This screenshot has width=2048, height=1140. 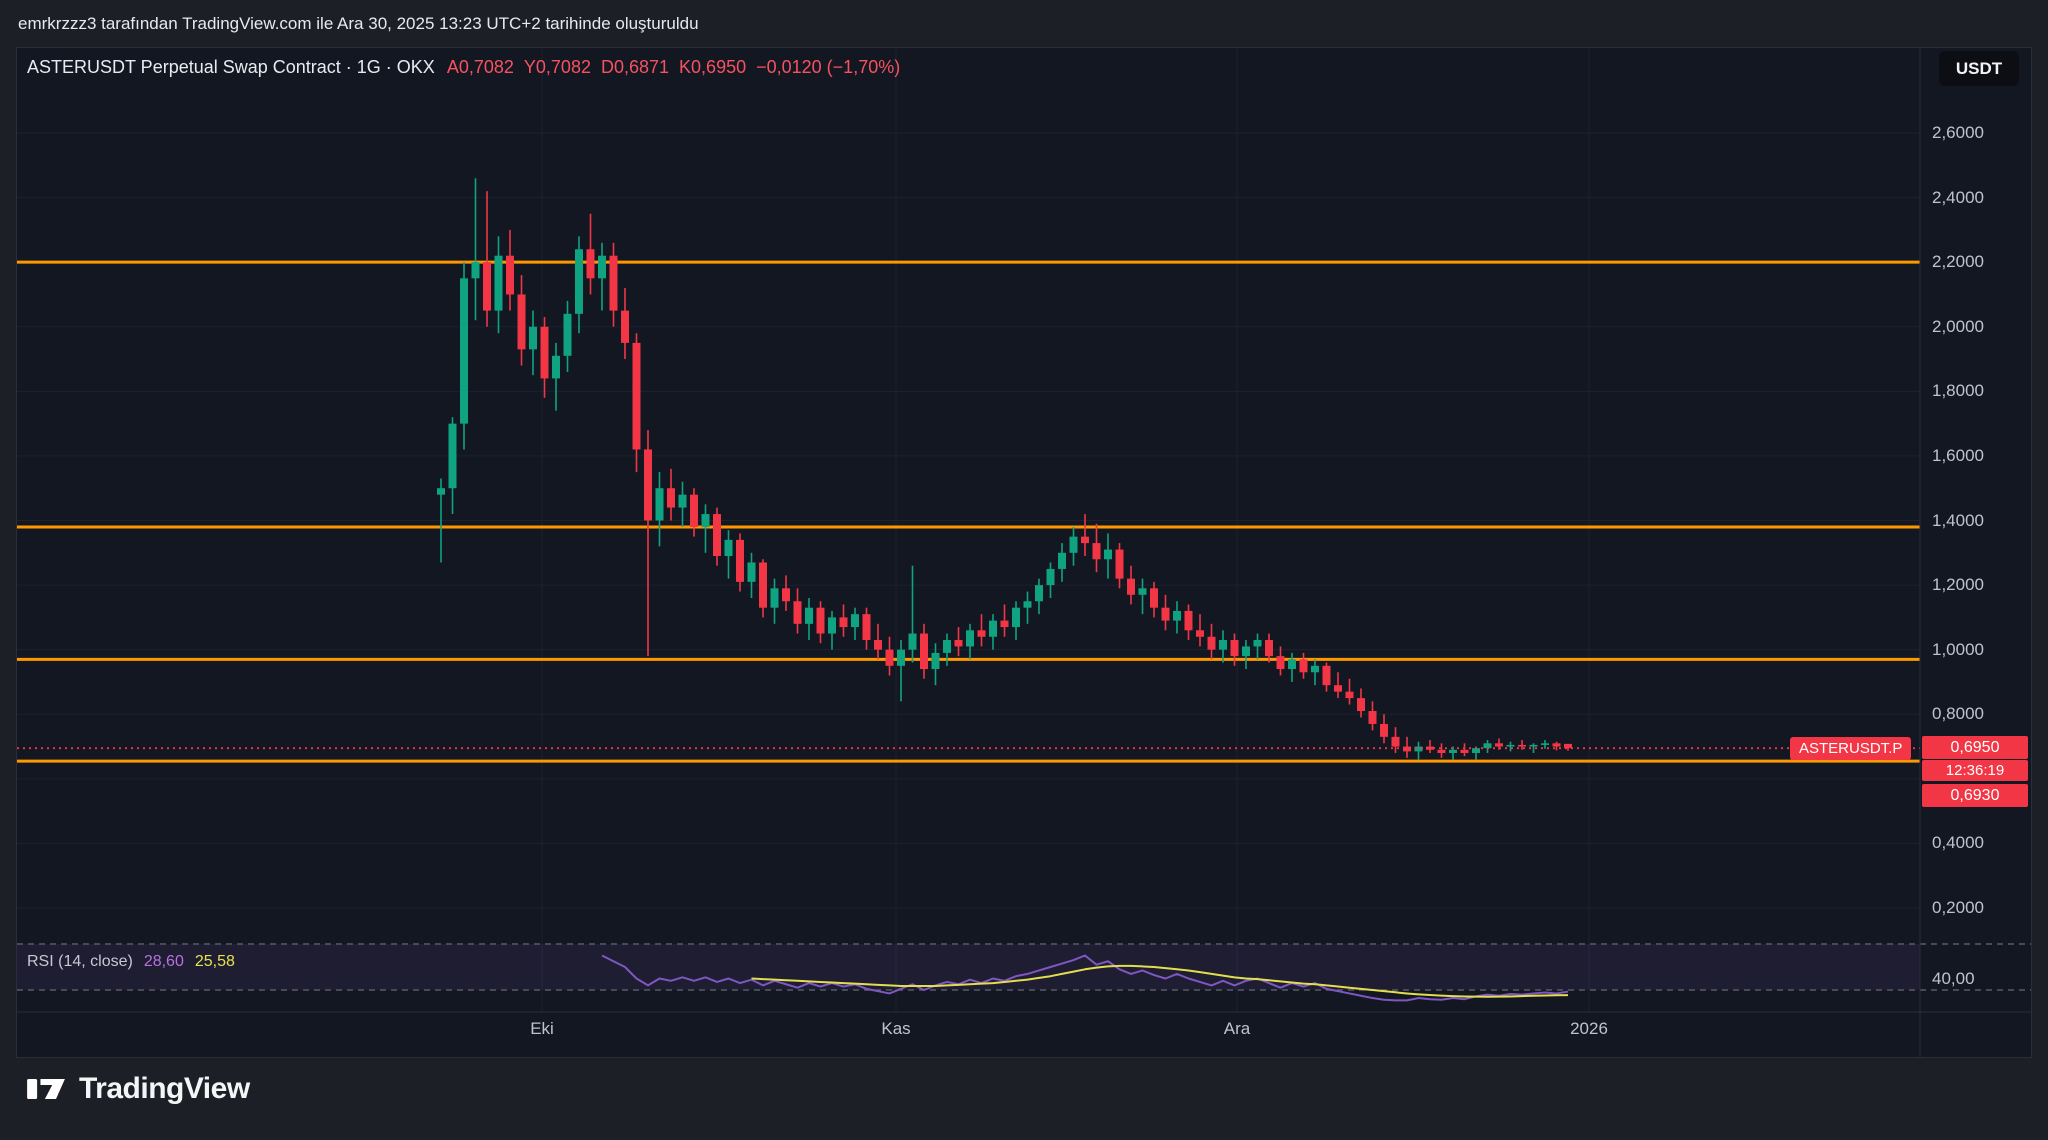 What do you see at coordinates (80, 961) in the screenshot?
I see `rsi-title: RSI (14, close)` at bounding box center [80, 961].